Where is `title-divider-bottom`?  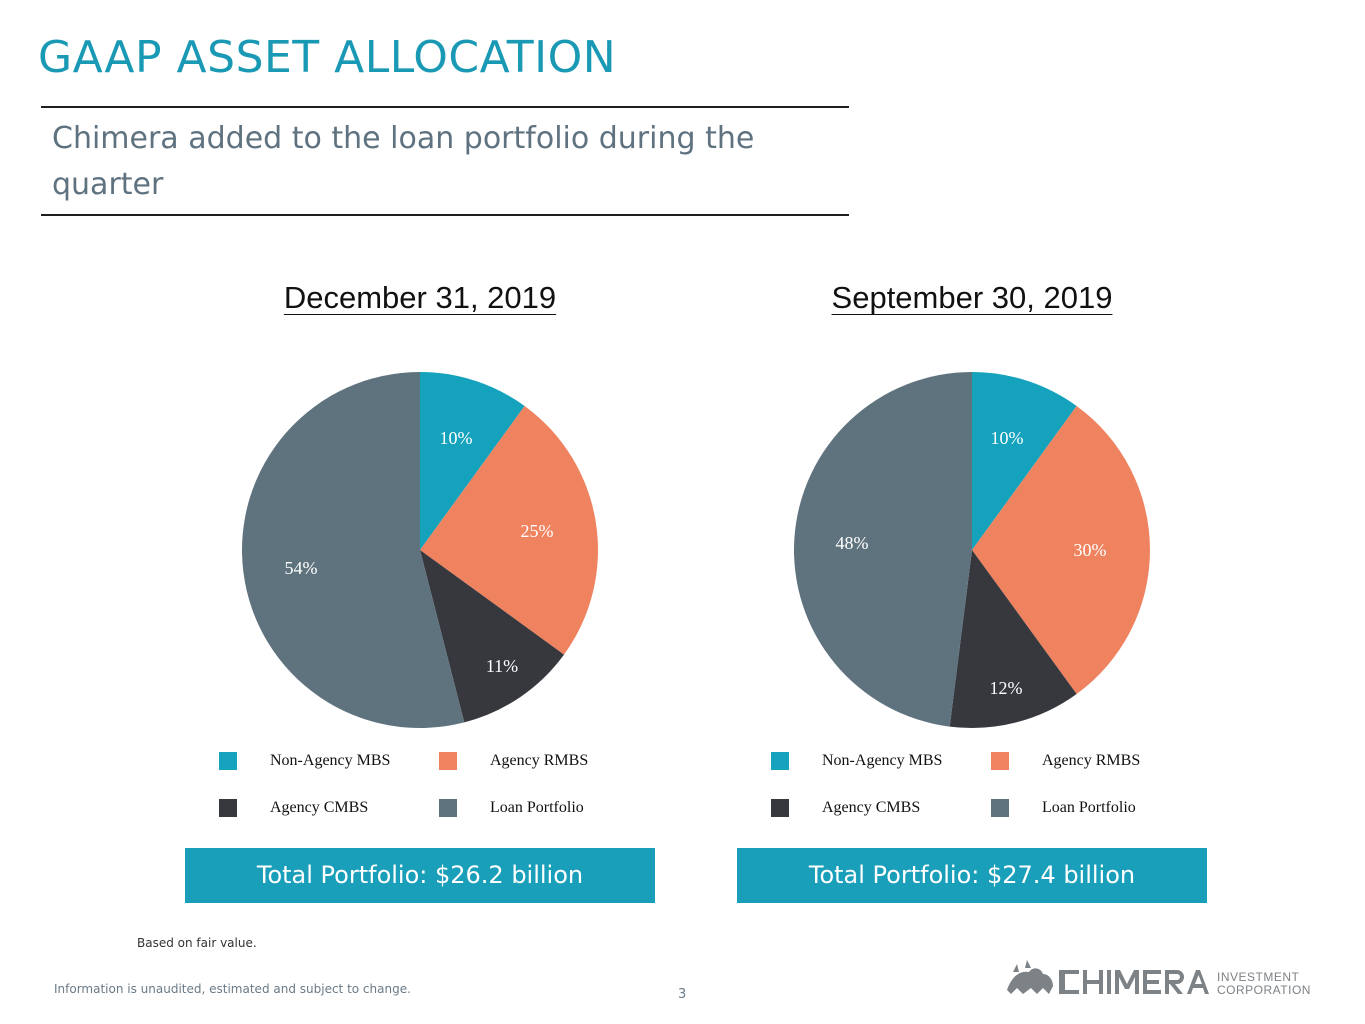 title-divider-bottom is located at coordinates (445, 215).